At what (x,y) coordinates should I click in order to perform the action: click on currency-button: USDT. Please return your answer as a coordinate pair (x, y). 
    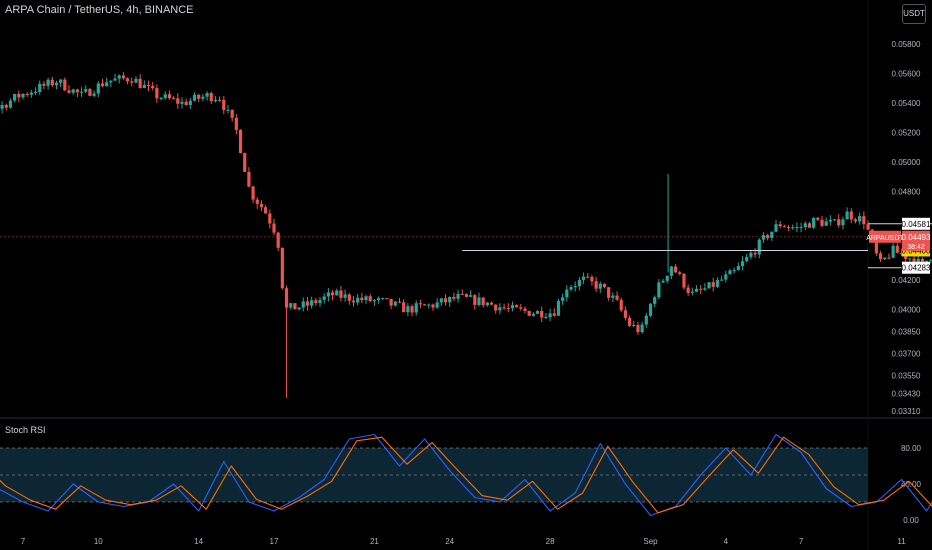
    Looking at the image, I should click on (914, 14).